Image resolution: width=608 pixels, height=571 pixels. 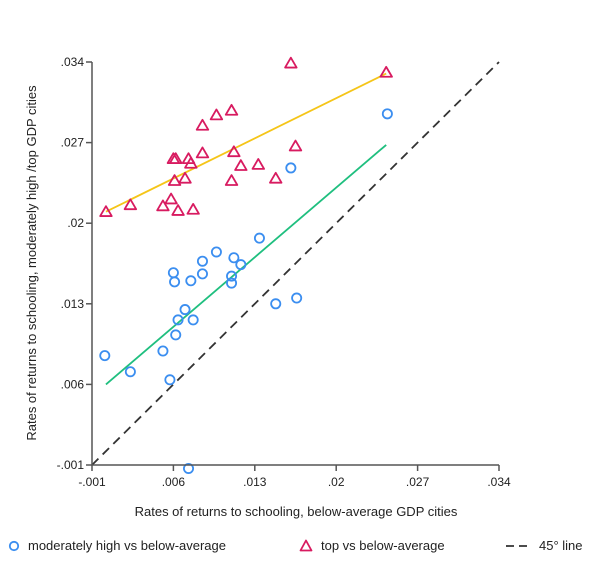 I want to click on fit-line-top, so click(x=246, y=142).